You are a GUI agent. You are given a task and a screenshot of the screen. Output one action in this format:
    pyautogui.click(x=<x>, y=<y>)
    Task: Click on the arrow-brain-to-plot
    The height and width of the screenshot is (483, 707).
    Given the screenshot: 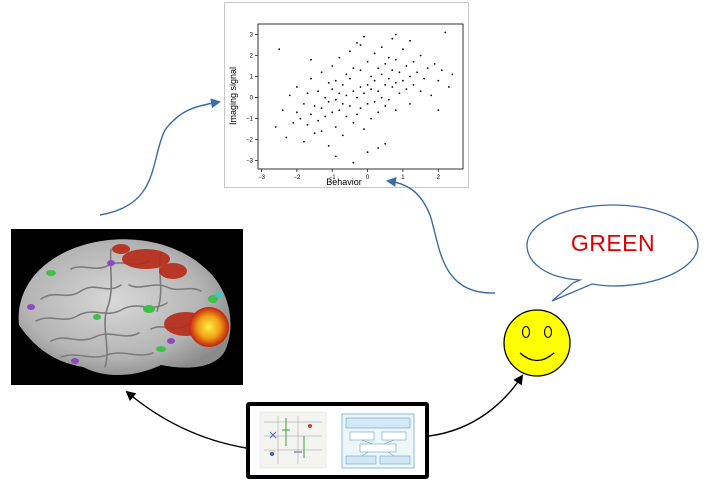 What is the action you would take?
    pyautogui.click(x=160, y=157)
    